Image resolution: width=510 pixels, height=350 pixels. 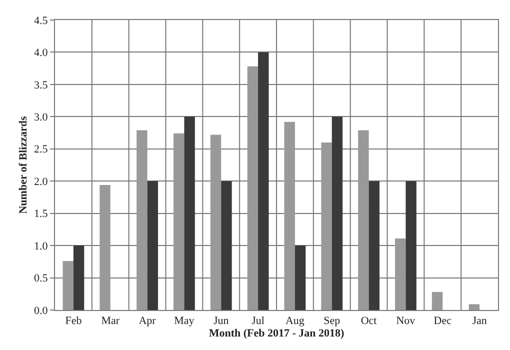 What do you see at coordinates (184, 321) in the screenshot?
I see `x-tick-label: May` at bounding box center [184, 321].